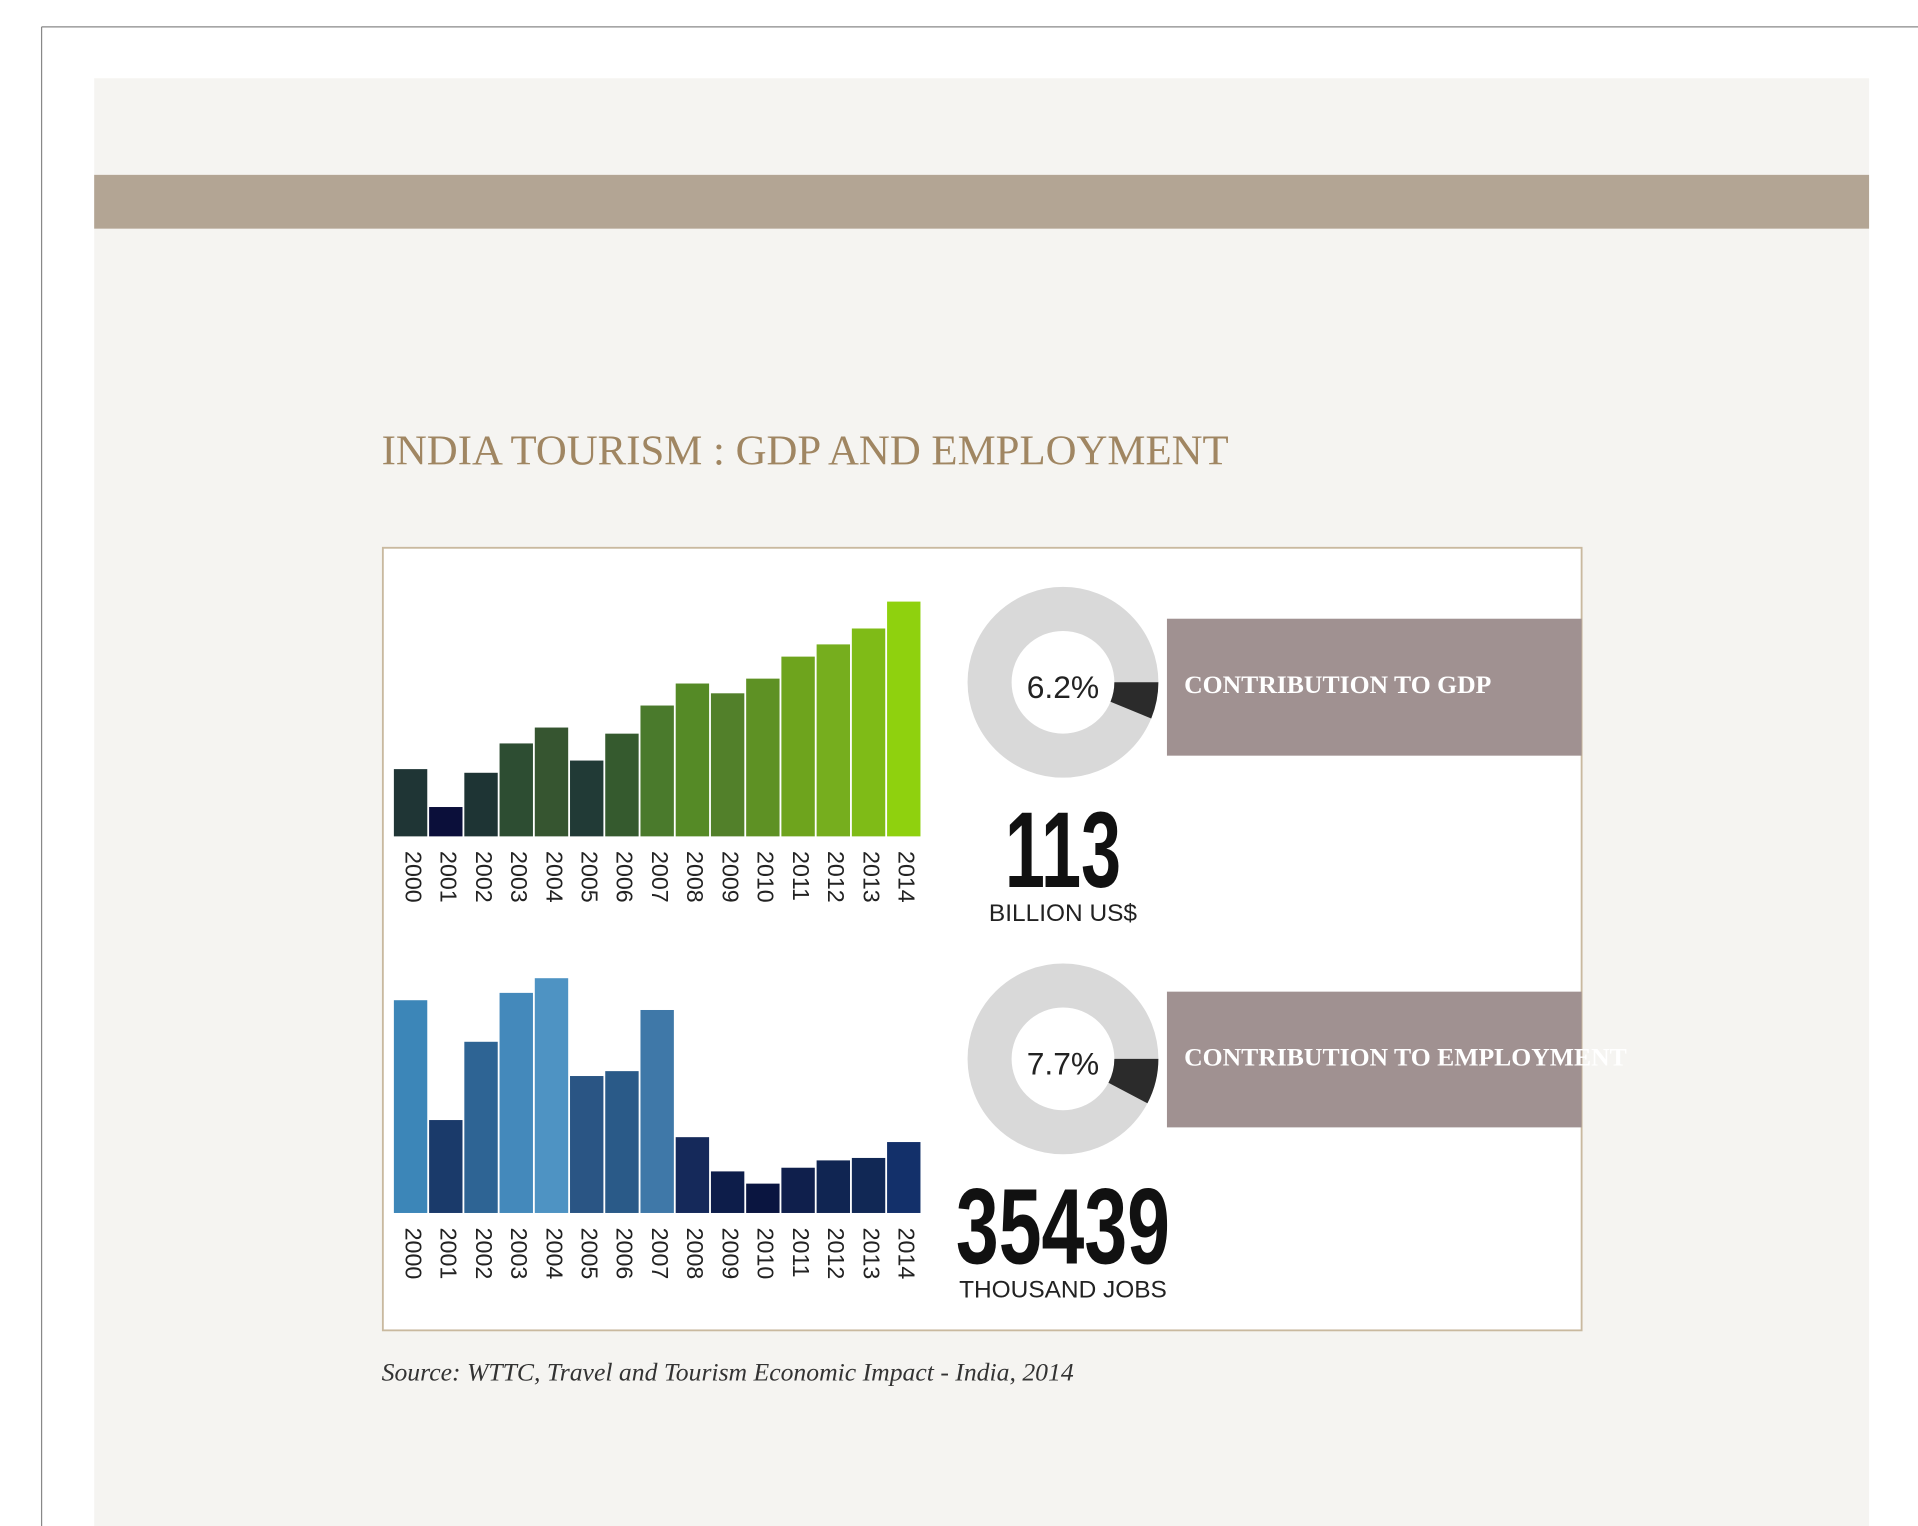  Describe the element at coordinates (982, 201) in the screenshot. I see `header-band` at that location.